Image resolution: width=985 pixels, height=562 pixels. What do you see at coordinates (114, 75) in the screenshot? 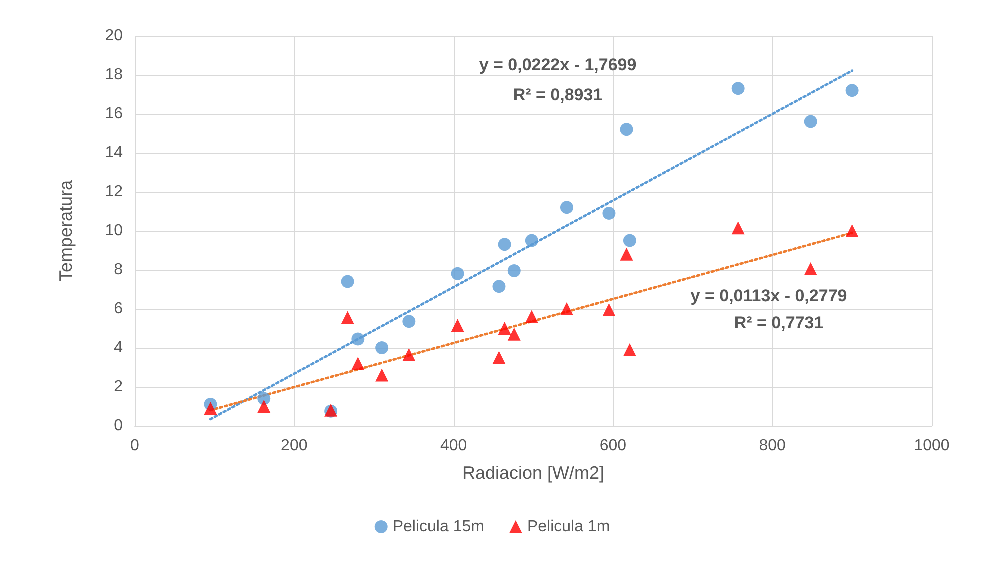
I see `y-tick-label: 18` at bounding box center [114, 75].